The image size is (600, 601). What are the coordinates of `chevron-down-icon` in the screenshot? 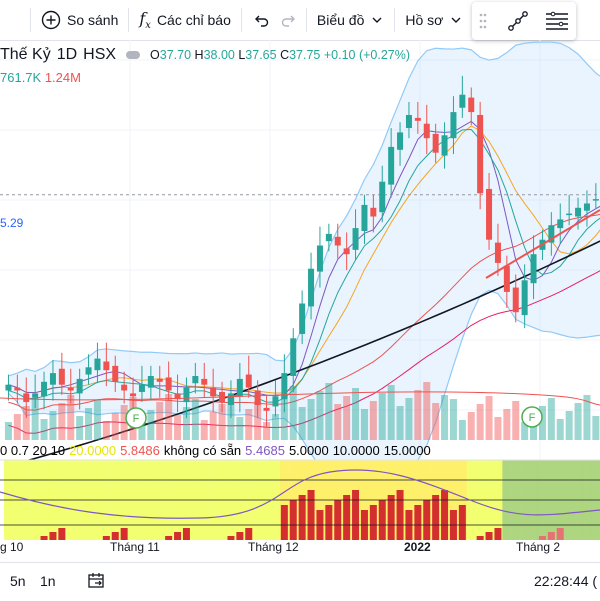 It's located at (456, 20).